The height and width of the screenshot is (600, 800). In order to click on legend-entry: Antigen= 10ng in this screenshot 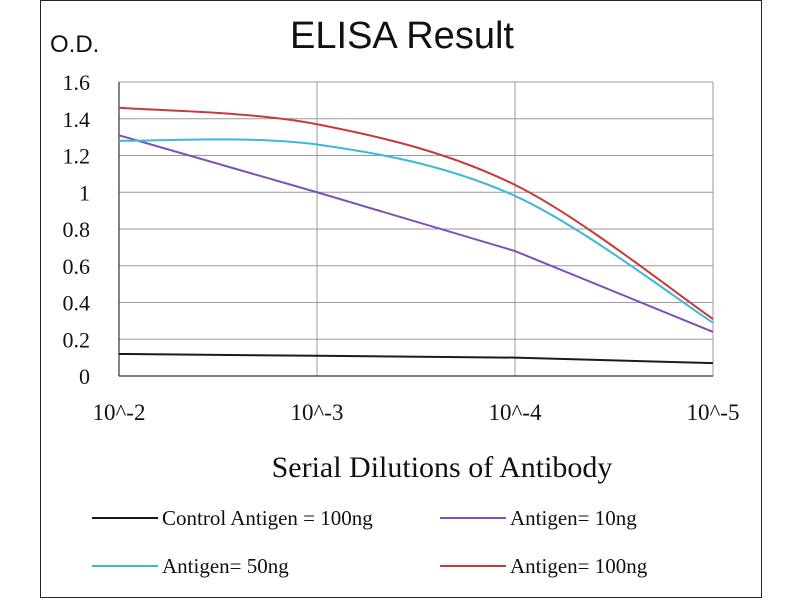, I will do `click(538, 518)`.